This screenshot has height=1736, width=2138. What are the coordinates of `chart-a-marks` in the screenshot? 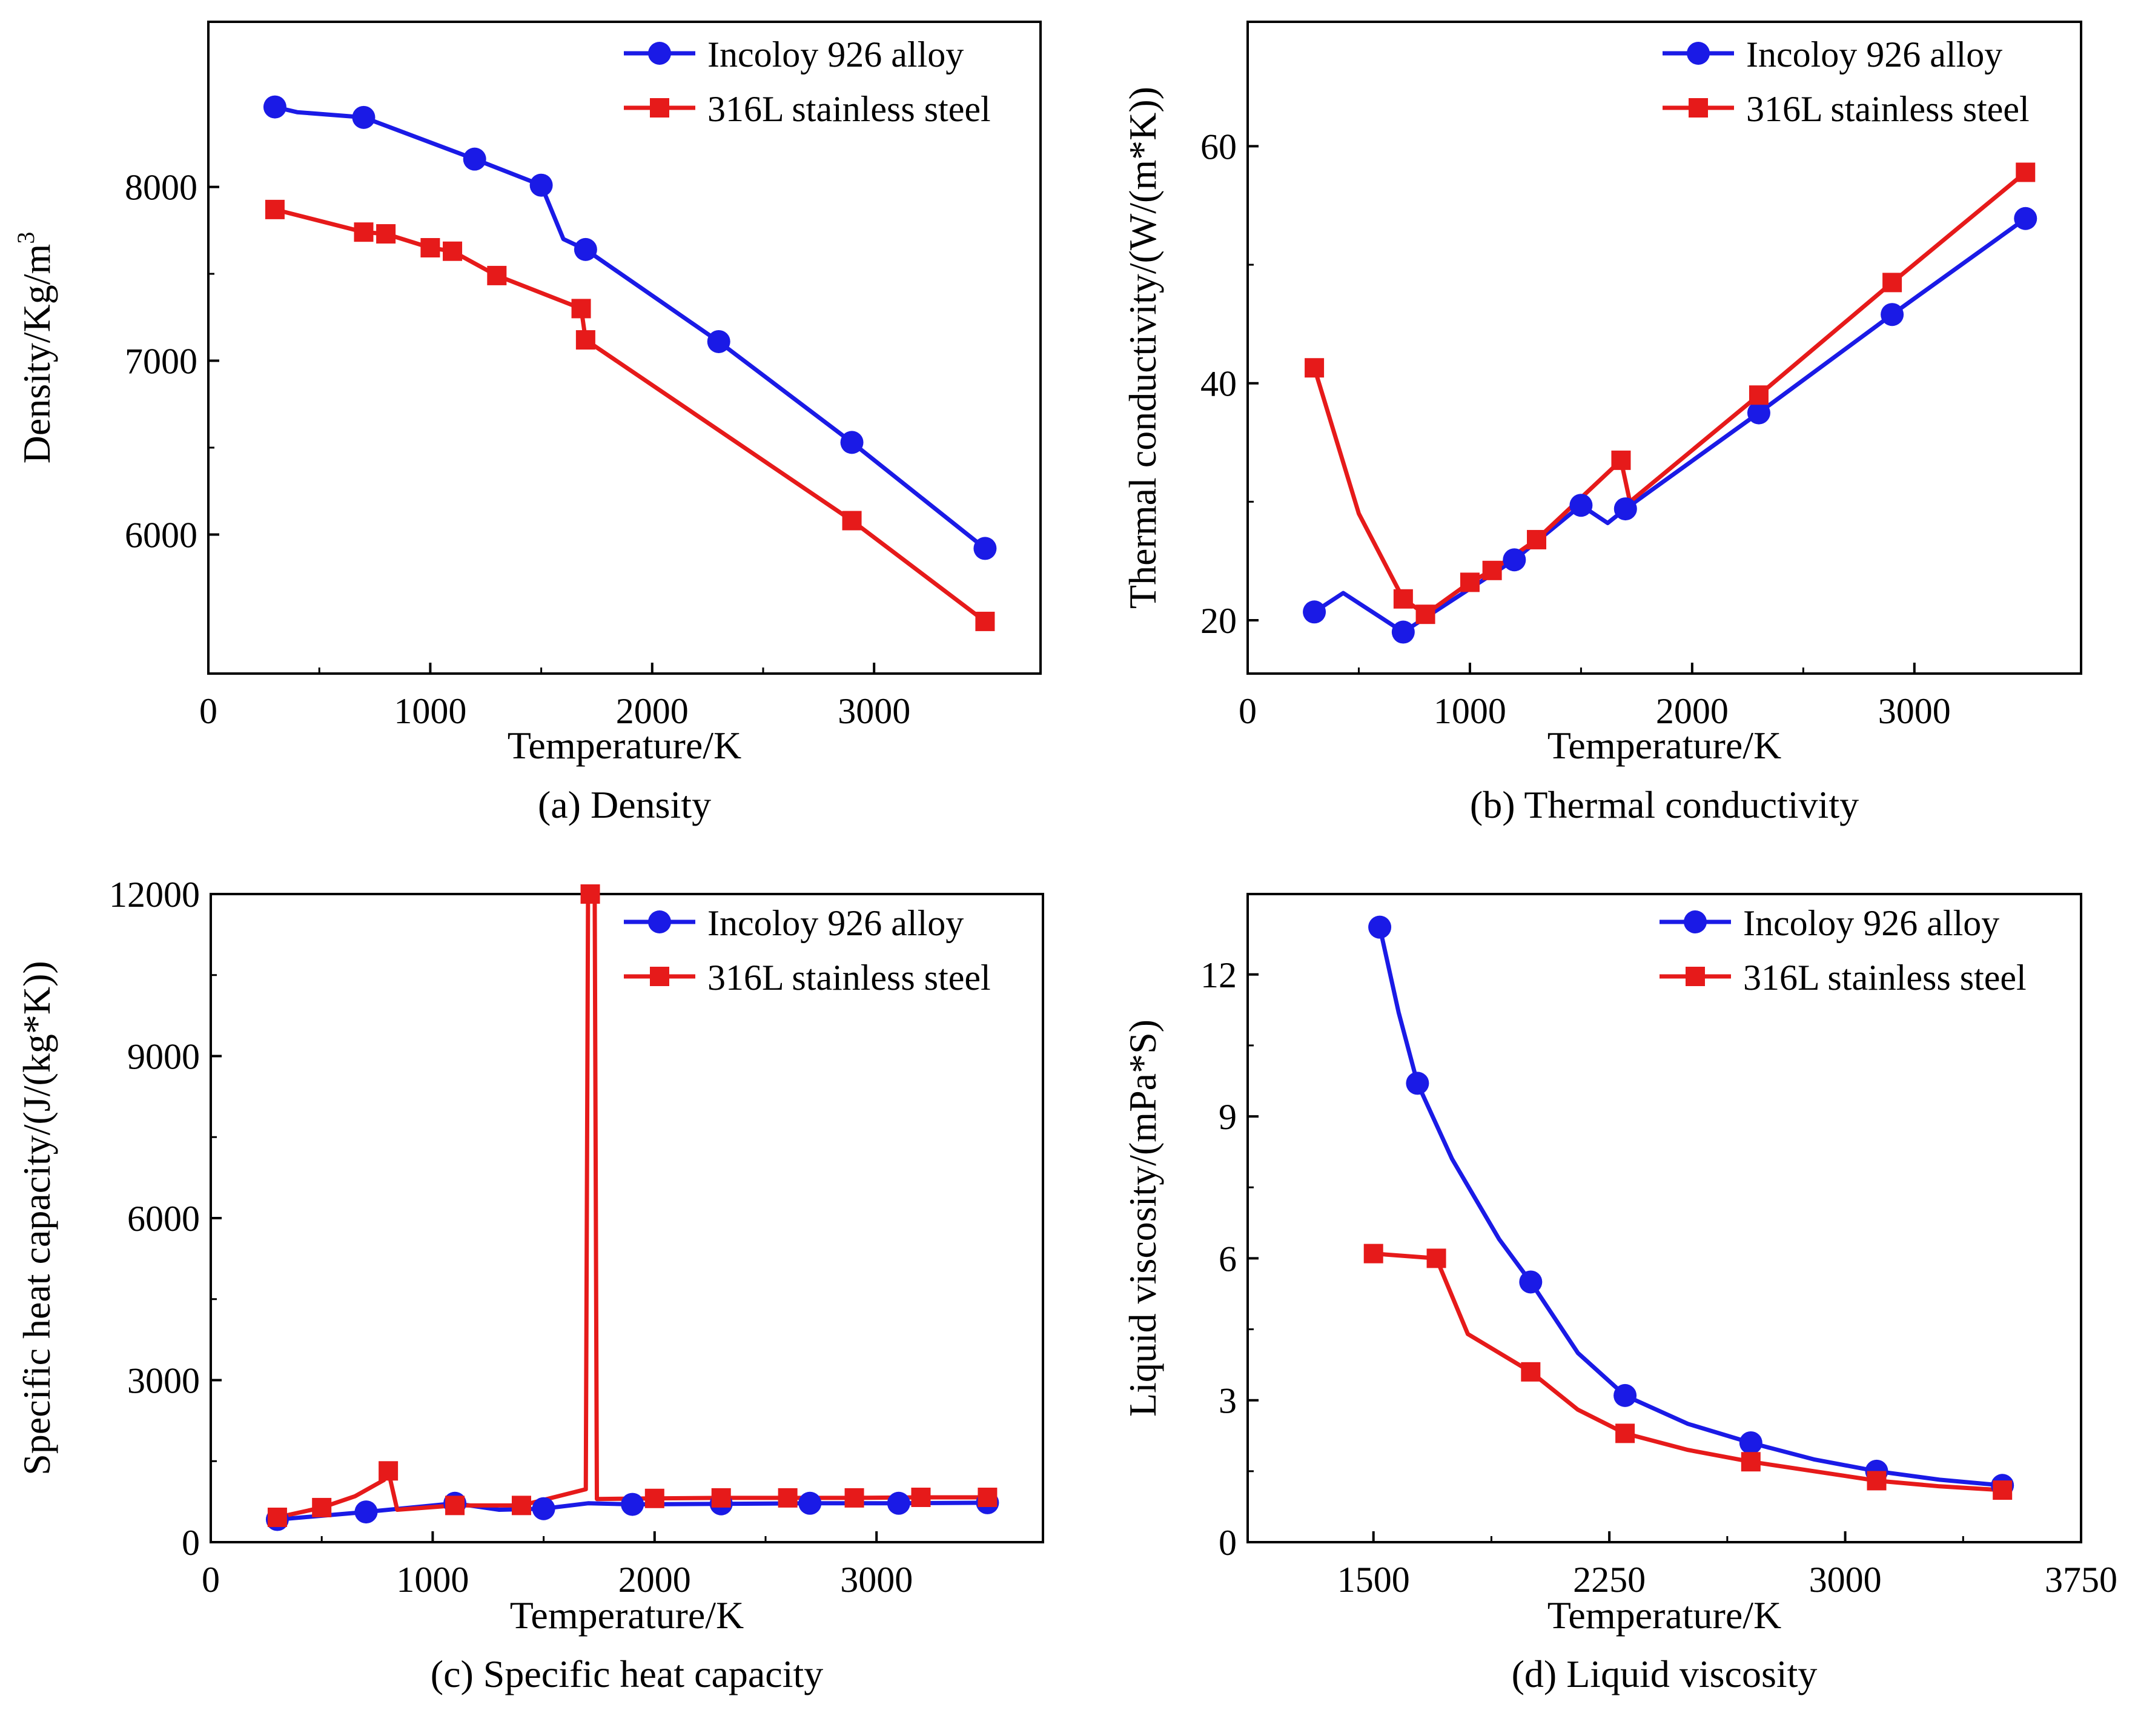 It's located at (630, 363).